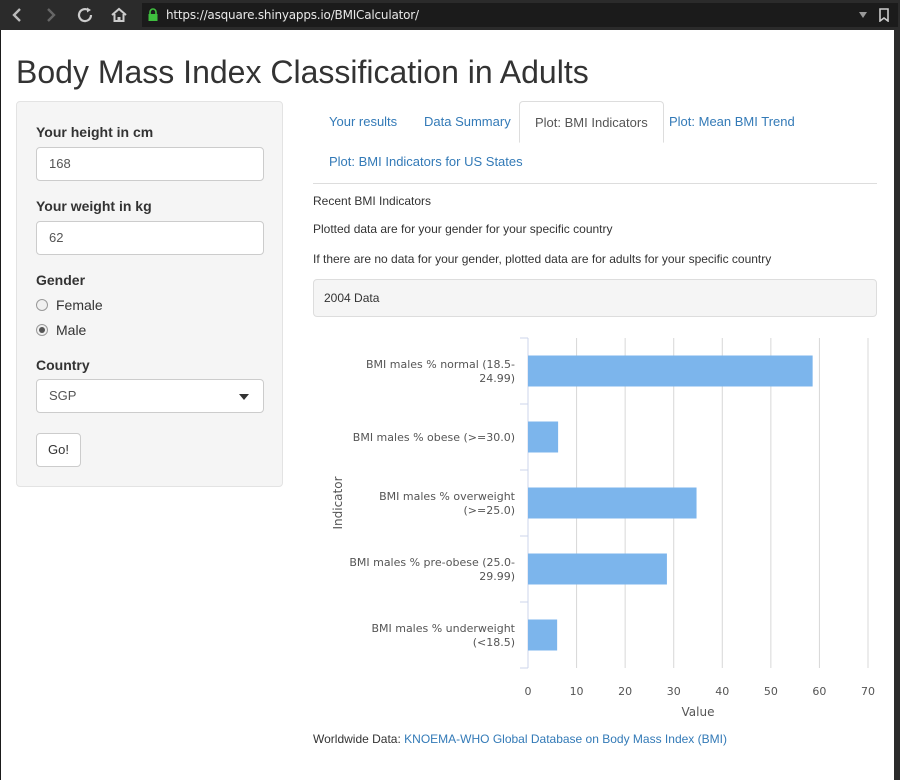 The image size is (900, 780). Describe the element at coordinates (357, 739) in the screenshot. I see `footer-prefix: Worldwide Data:` at that location.